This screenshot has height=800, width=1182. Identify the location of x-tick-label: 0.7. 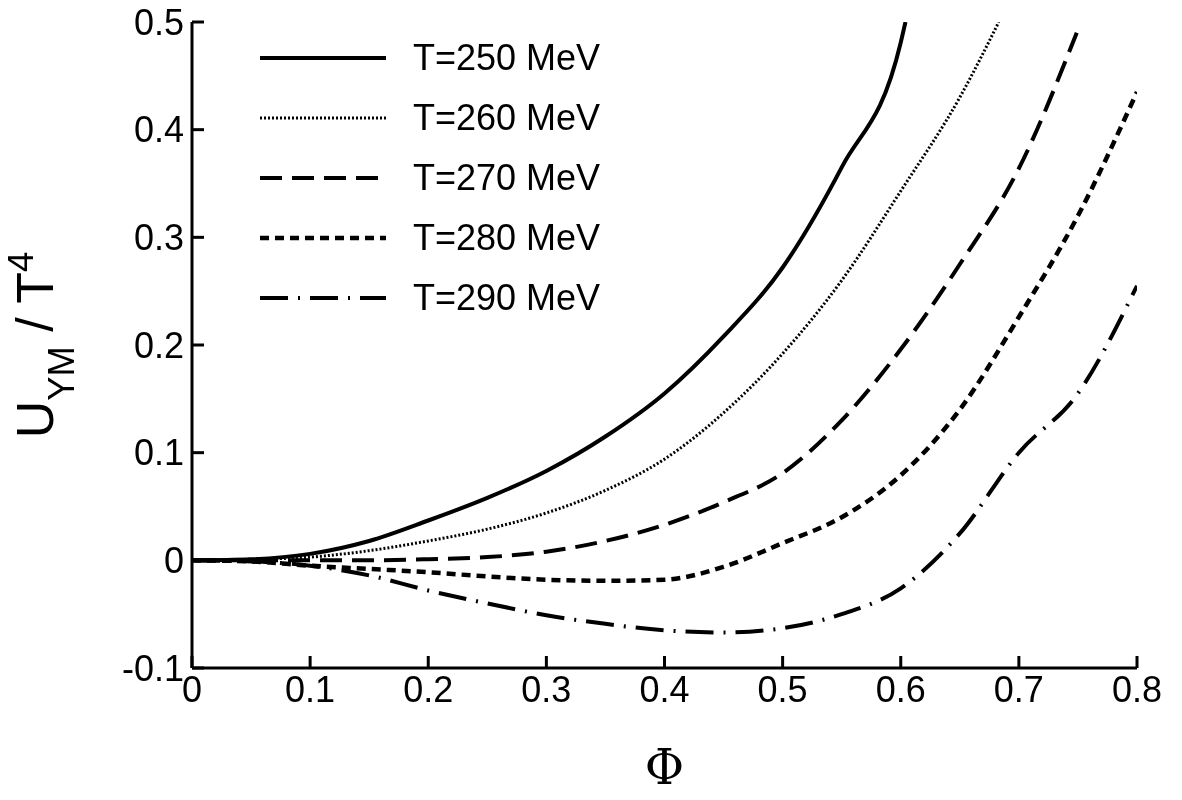
(1018, 689).